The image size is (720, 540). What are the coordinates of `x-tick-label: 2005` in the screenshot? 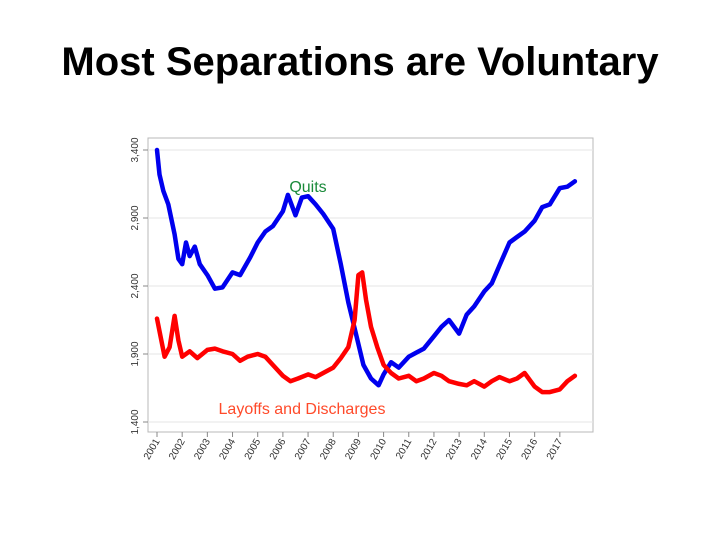 It's located at (253, 449).